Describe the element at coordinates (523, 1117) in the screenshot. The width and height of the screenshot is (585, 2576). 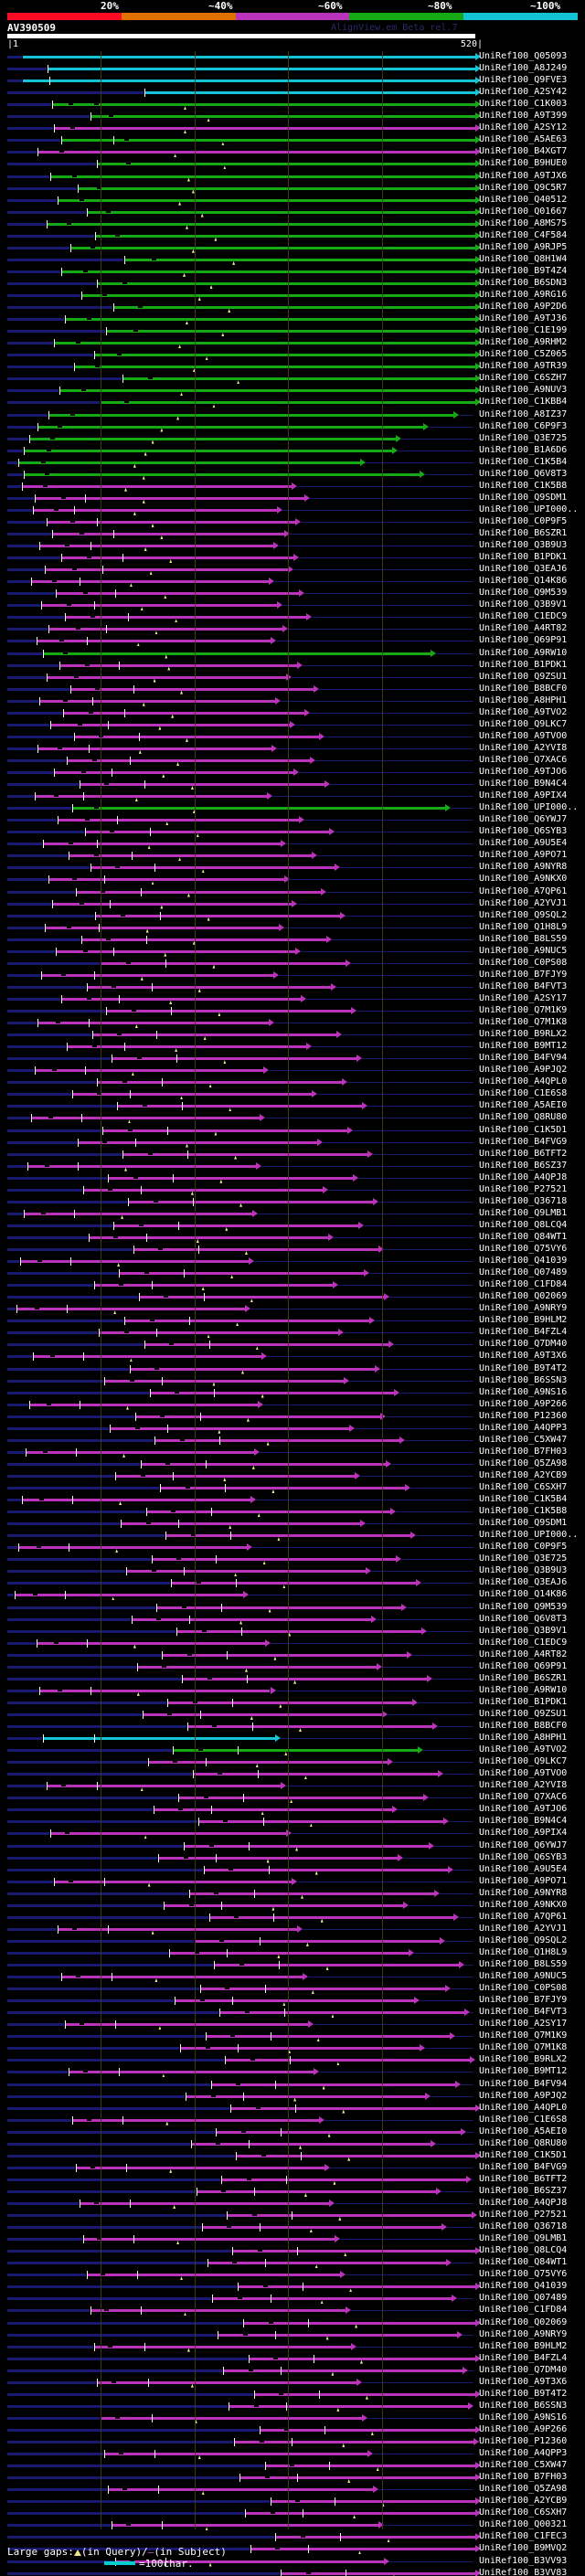
I see `hit-accession-label: UniRef100_Q8RU80` at that location.